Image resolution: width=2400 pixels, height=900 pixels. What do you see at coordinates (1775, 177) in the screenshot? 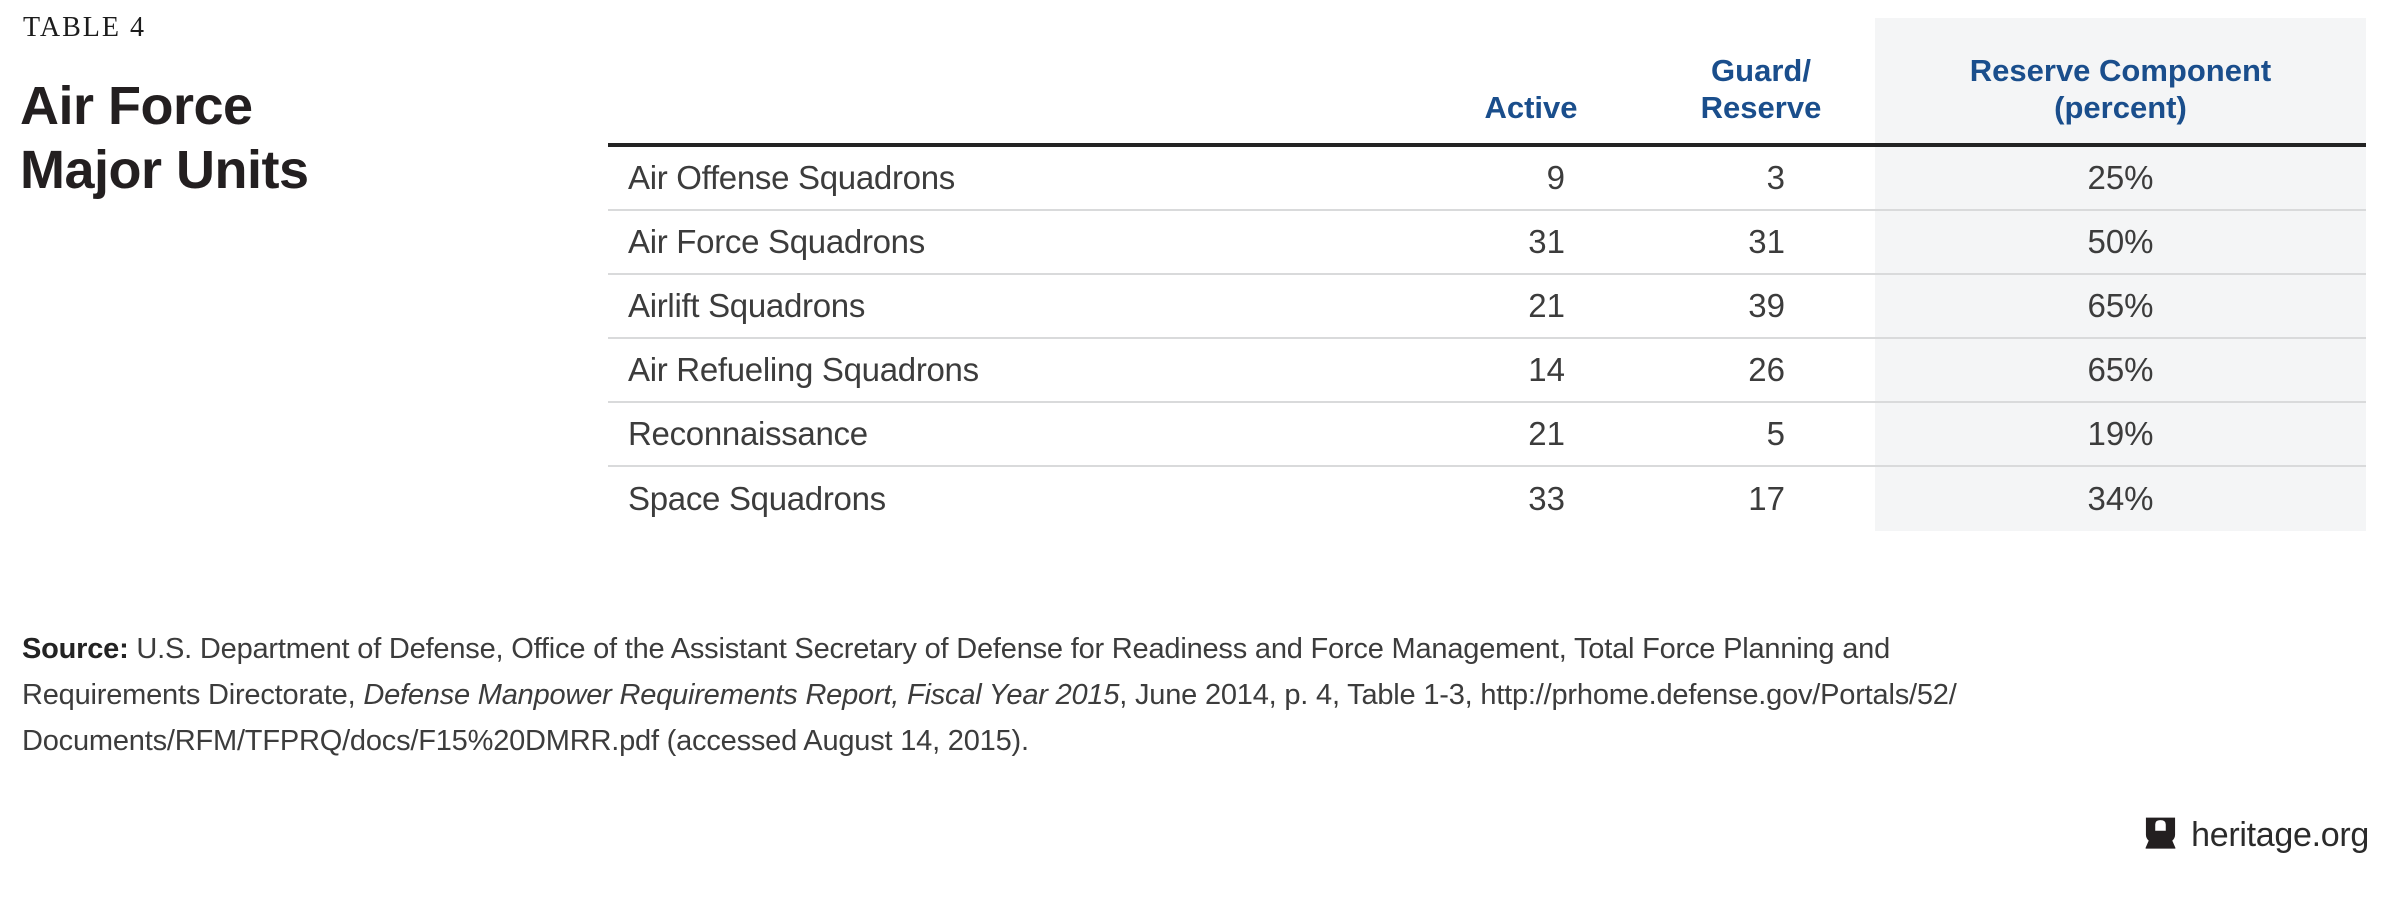
I see `guard-value: 3` at bounding box center [1775, 177].